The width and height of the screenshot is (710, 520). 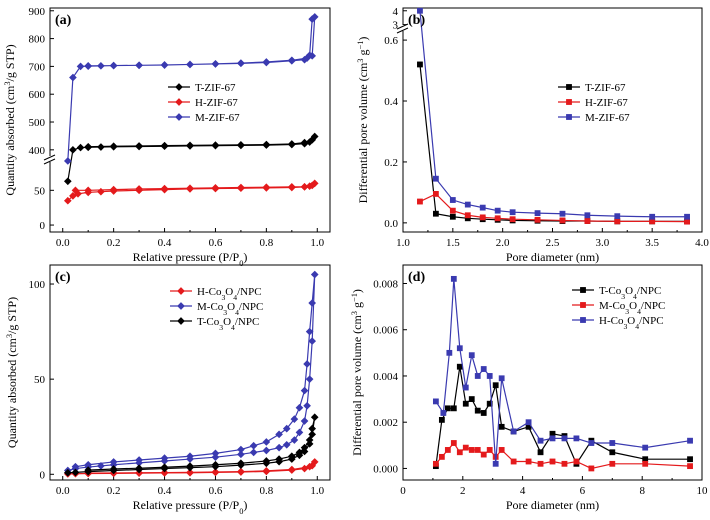 What do you see at coordinates (363, 54) in the screenshot?
I see `label-fragment: g` at bounding box center [363, 54].